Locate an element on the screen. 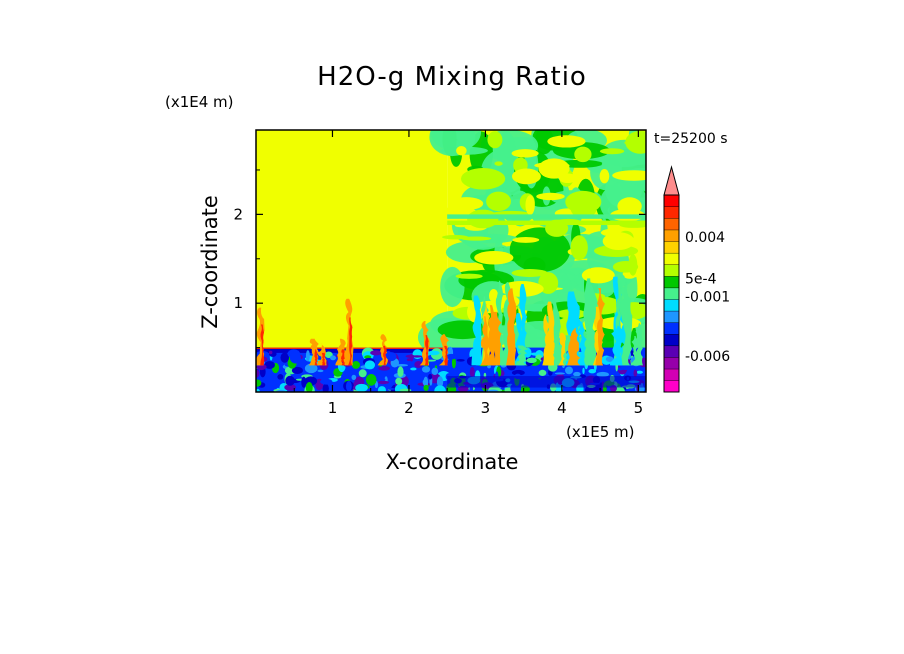  colorbar-extend-arrow is located at coordinates (671, 180).